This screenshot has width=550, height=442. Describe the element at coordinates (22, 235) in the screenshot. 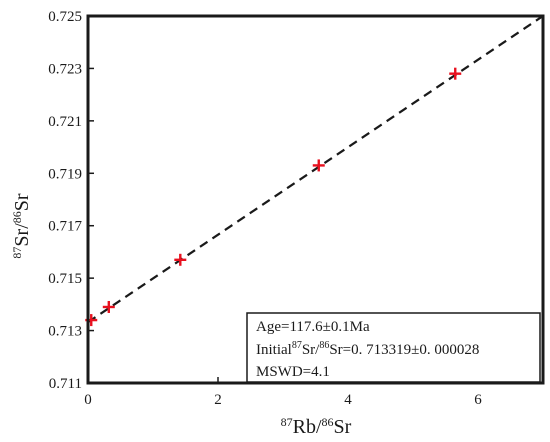

I see `y-title-el1: Sr/` at that location.